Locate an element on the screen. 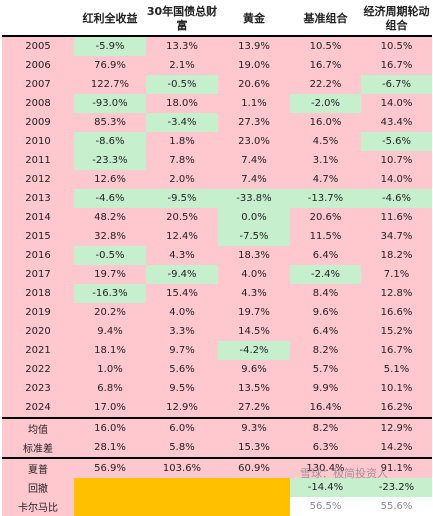  year-row: 2017 19.7% -9.4% 4.0% -2.4% 7.1% is located at coordinates (217, 274).